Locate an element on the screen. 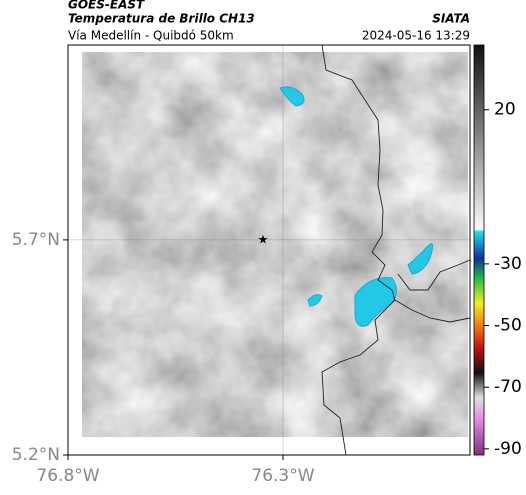 This screenshot has width=526, height=495. subtitle: Temperatura de Brillo CH13 is located at coordinates (161, 19).